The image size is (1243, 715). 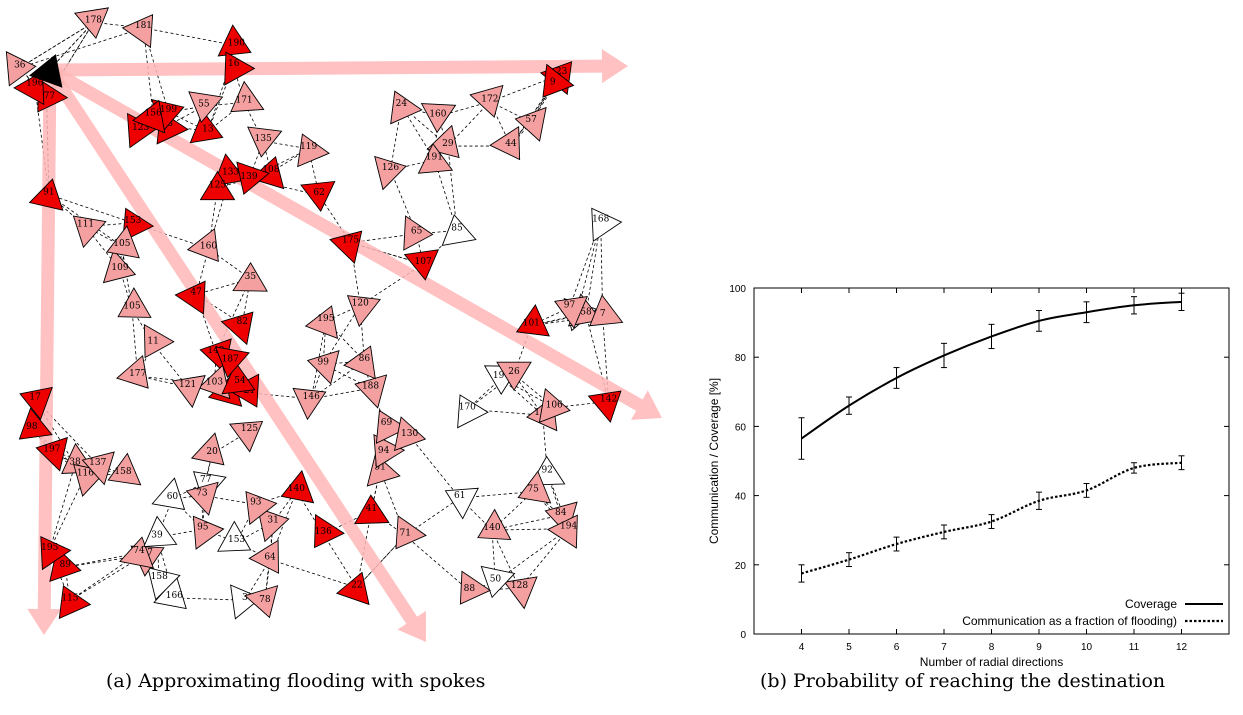 What do you see at coordinates (562, 531) in the screenshot?
I see `network-node: 194` at bounding box center [562, 531].